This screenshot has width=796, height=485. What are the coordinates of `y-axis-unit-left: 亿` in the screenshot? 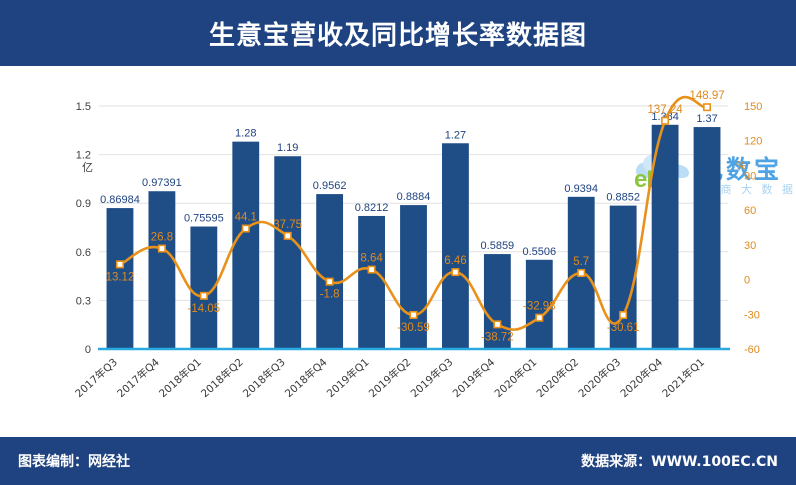 It's located at (87, 167).